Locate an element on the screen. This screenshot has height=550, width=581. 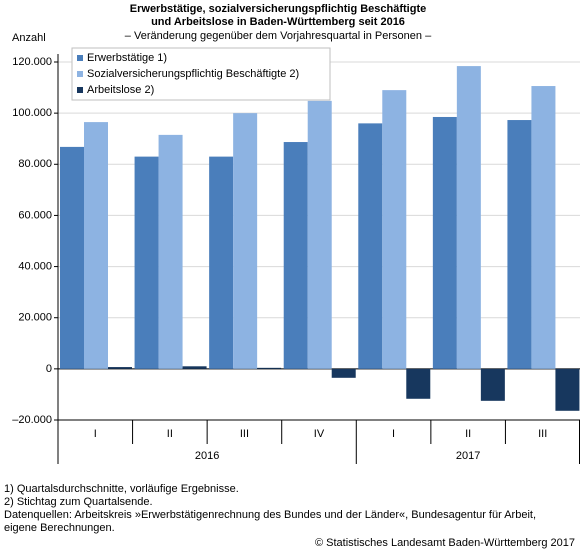
y-tick-label: 40.000 is located at coordinates (35, 266).